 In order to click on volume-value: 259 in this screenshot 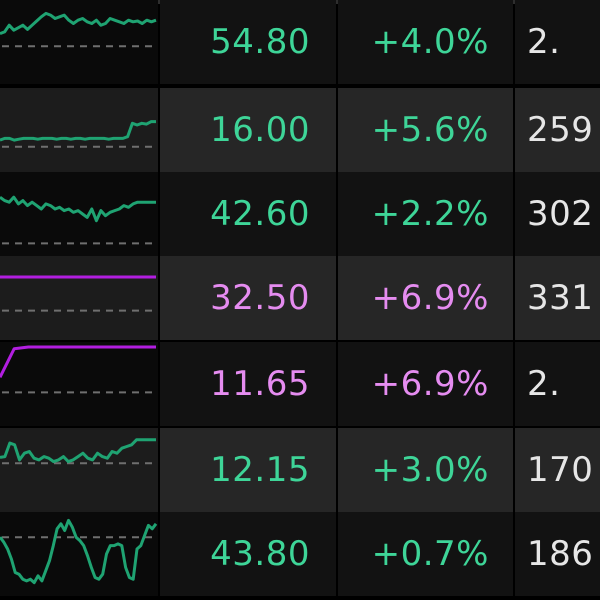, I will do `click(560, 130)`.